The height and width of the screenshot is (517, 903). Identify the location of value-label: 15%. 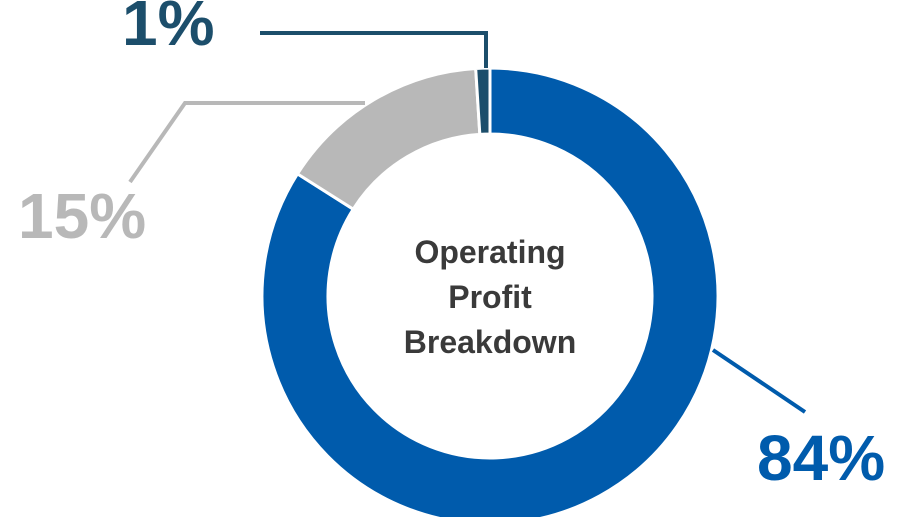
(82, 216).